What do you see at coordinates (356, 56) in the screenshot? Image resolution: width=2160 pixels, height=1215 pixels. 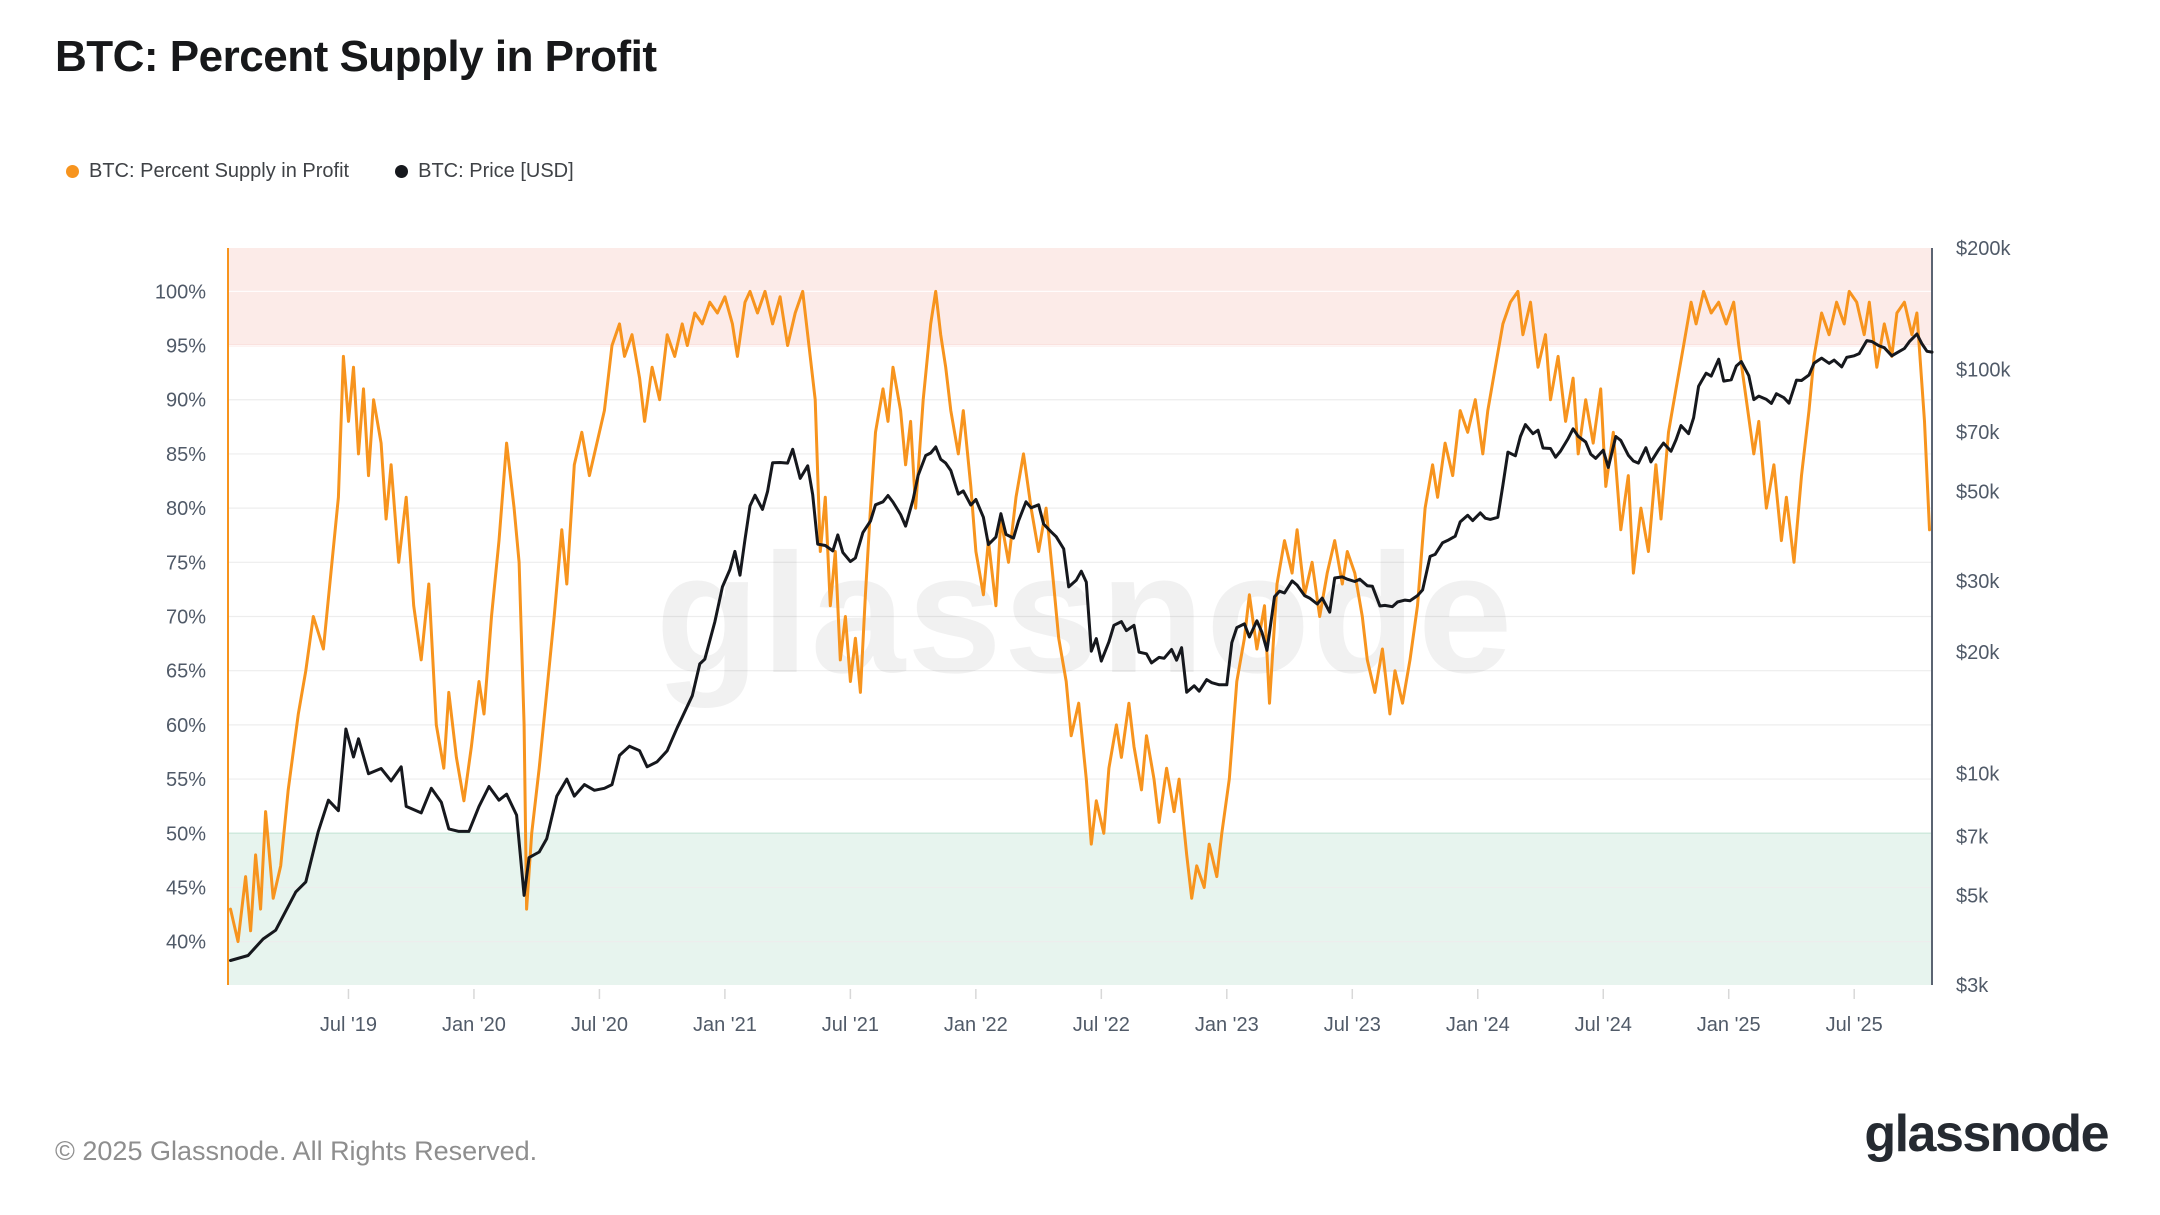 I see `page-title: BTC: Percent Supply in Profit` at bounding box center [356, 56].